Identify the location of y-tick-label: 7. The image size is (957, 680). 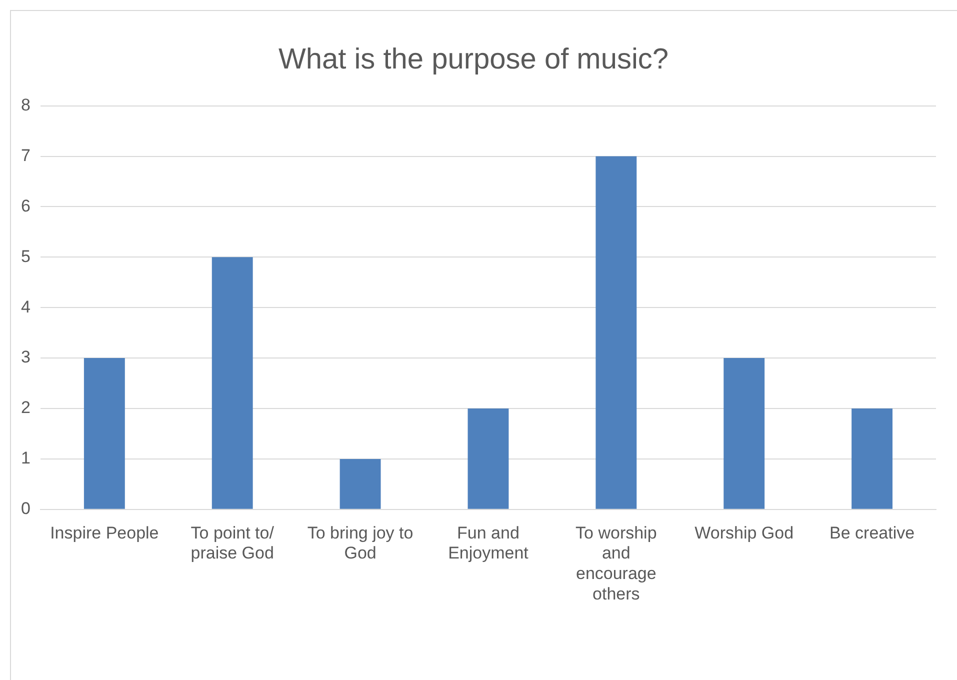
(25, 155).